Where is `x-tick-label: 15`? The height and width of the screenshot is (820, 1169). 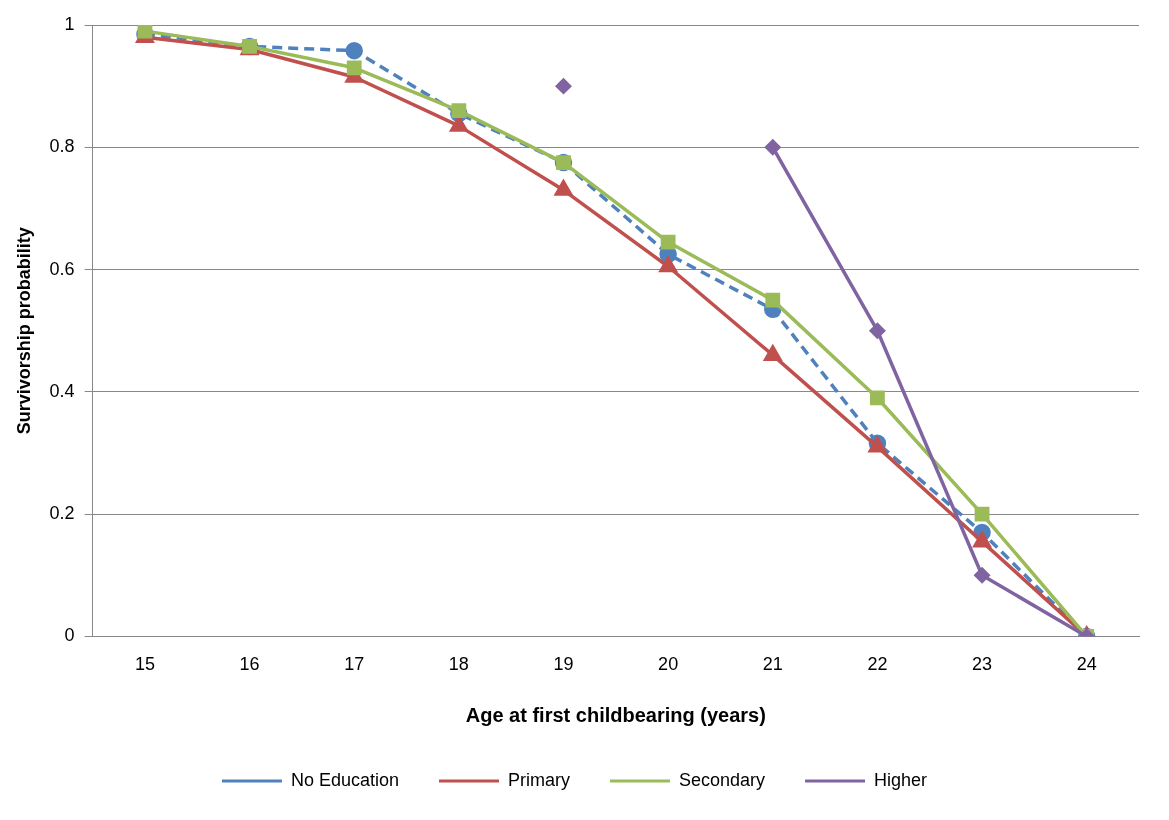
x-tick-label: 15 is located at coordinates (144, 664).